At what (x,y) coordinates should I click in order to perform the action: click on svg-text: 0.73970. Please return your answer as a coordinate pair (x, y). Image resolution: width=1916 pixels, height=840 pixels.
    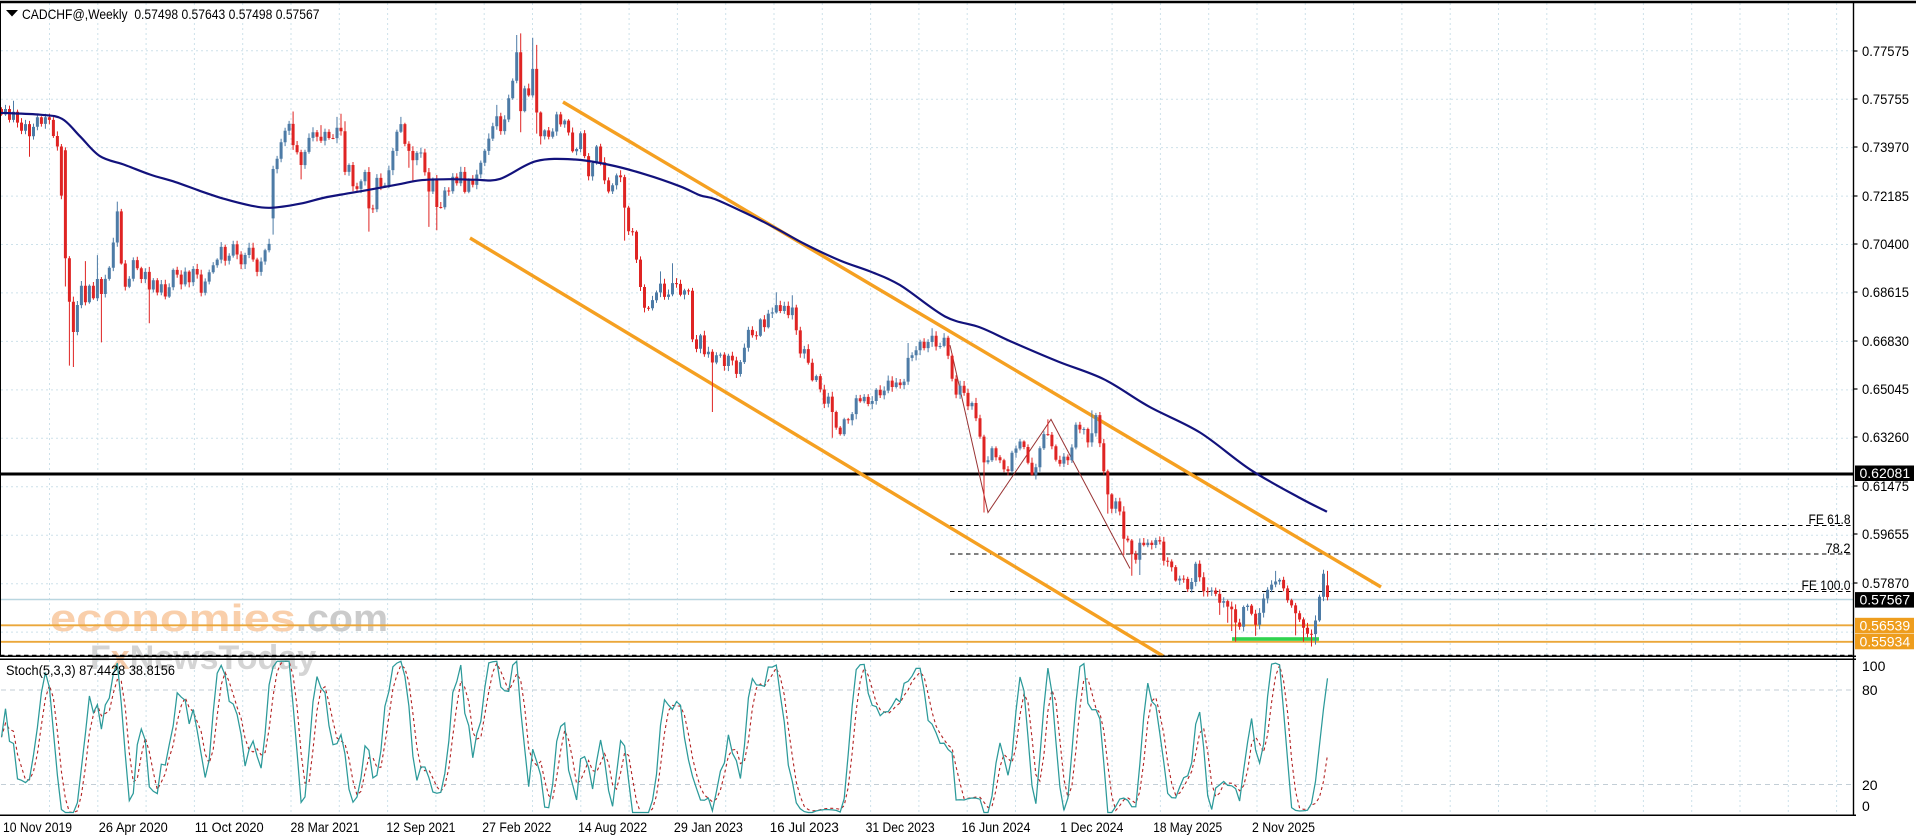
    Looking at the image, I should click on (1885, 147).